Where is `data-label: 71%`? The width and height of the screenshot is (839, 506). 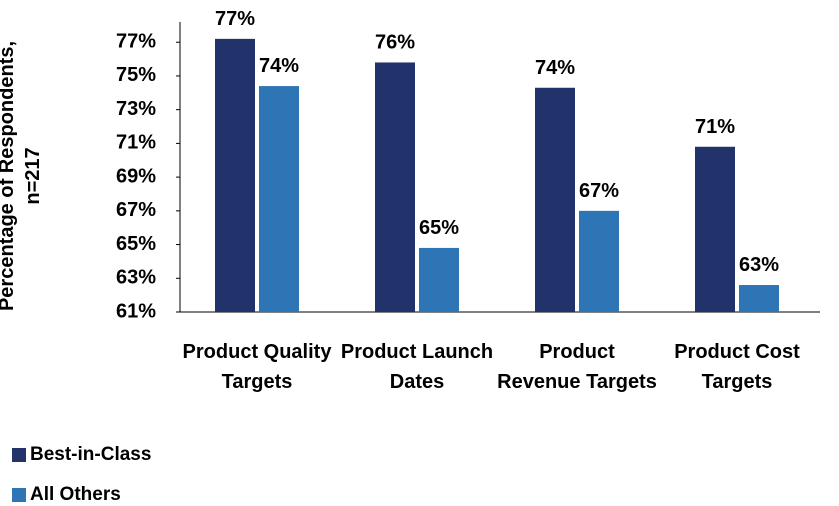 data-label: 71% is located at coordinates (715, 127).